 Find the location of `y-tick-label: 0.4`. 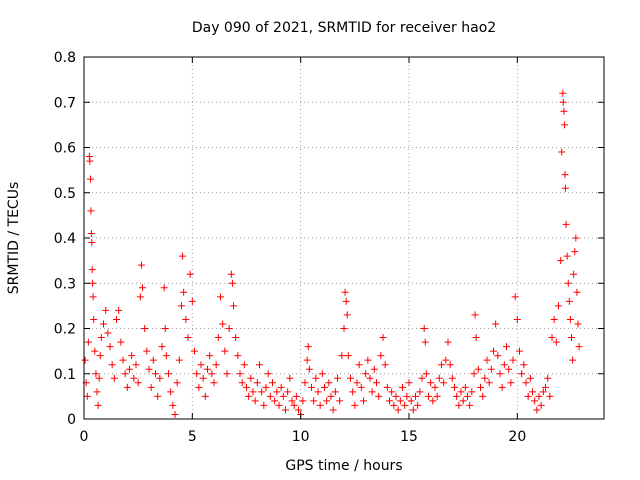

y-tick-label: 0.4 is located at coordinates (65, 239).